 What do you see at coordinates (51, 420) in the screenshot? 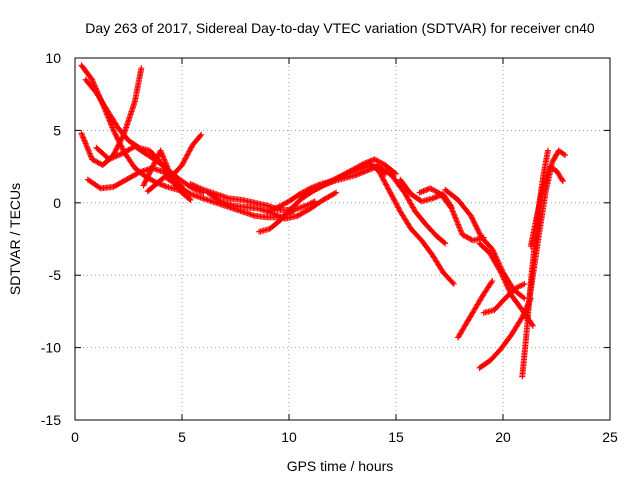
I see `y-tick-label: -15` at bounding box center [51, 420].